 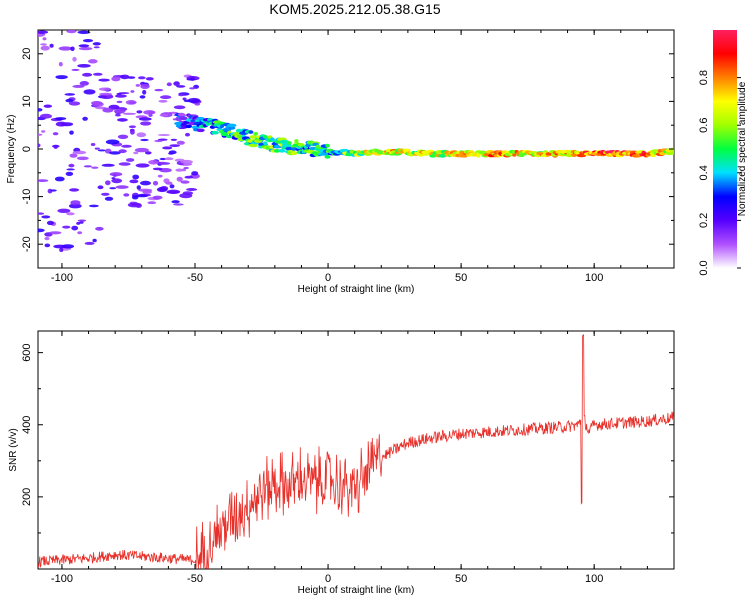 What do you see at coordinates (356, 289) in the screenshot?
I see `spectrogram-x-label: Height of straight line (km)` at bounding box center [356, 289].